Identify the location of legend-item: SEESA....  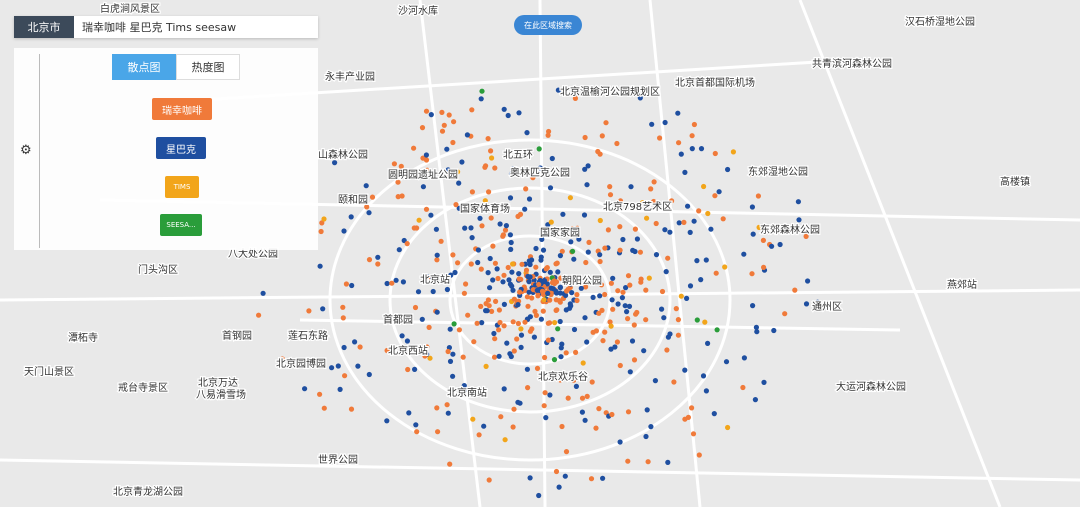
(181, 225).